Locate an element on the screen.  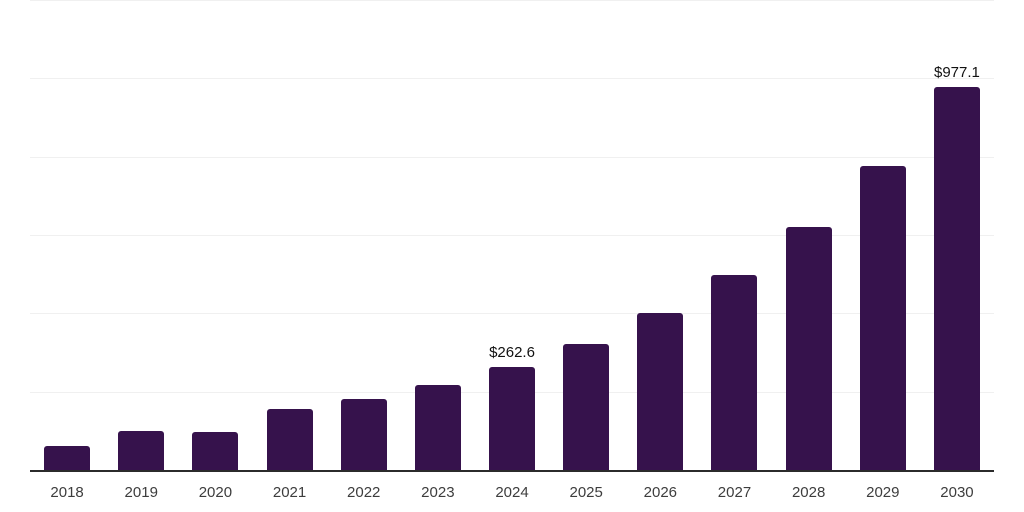
bar-2019 is located at coordinates (141, 450).